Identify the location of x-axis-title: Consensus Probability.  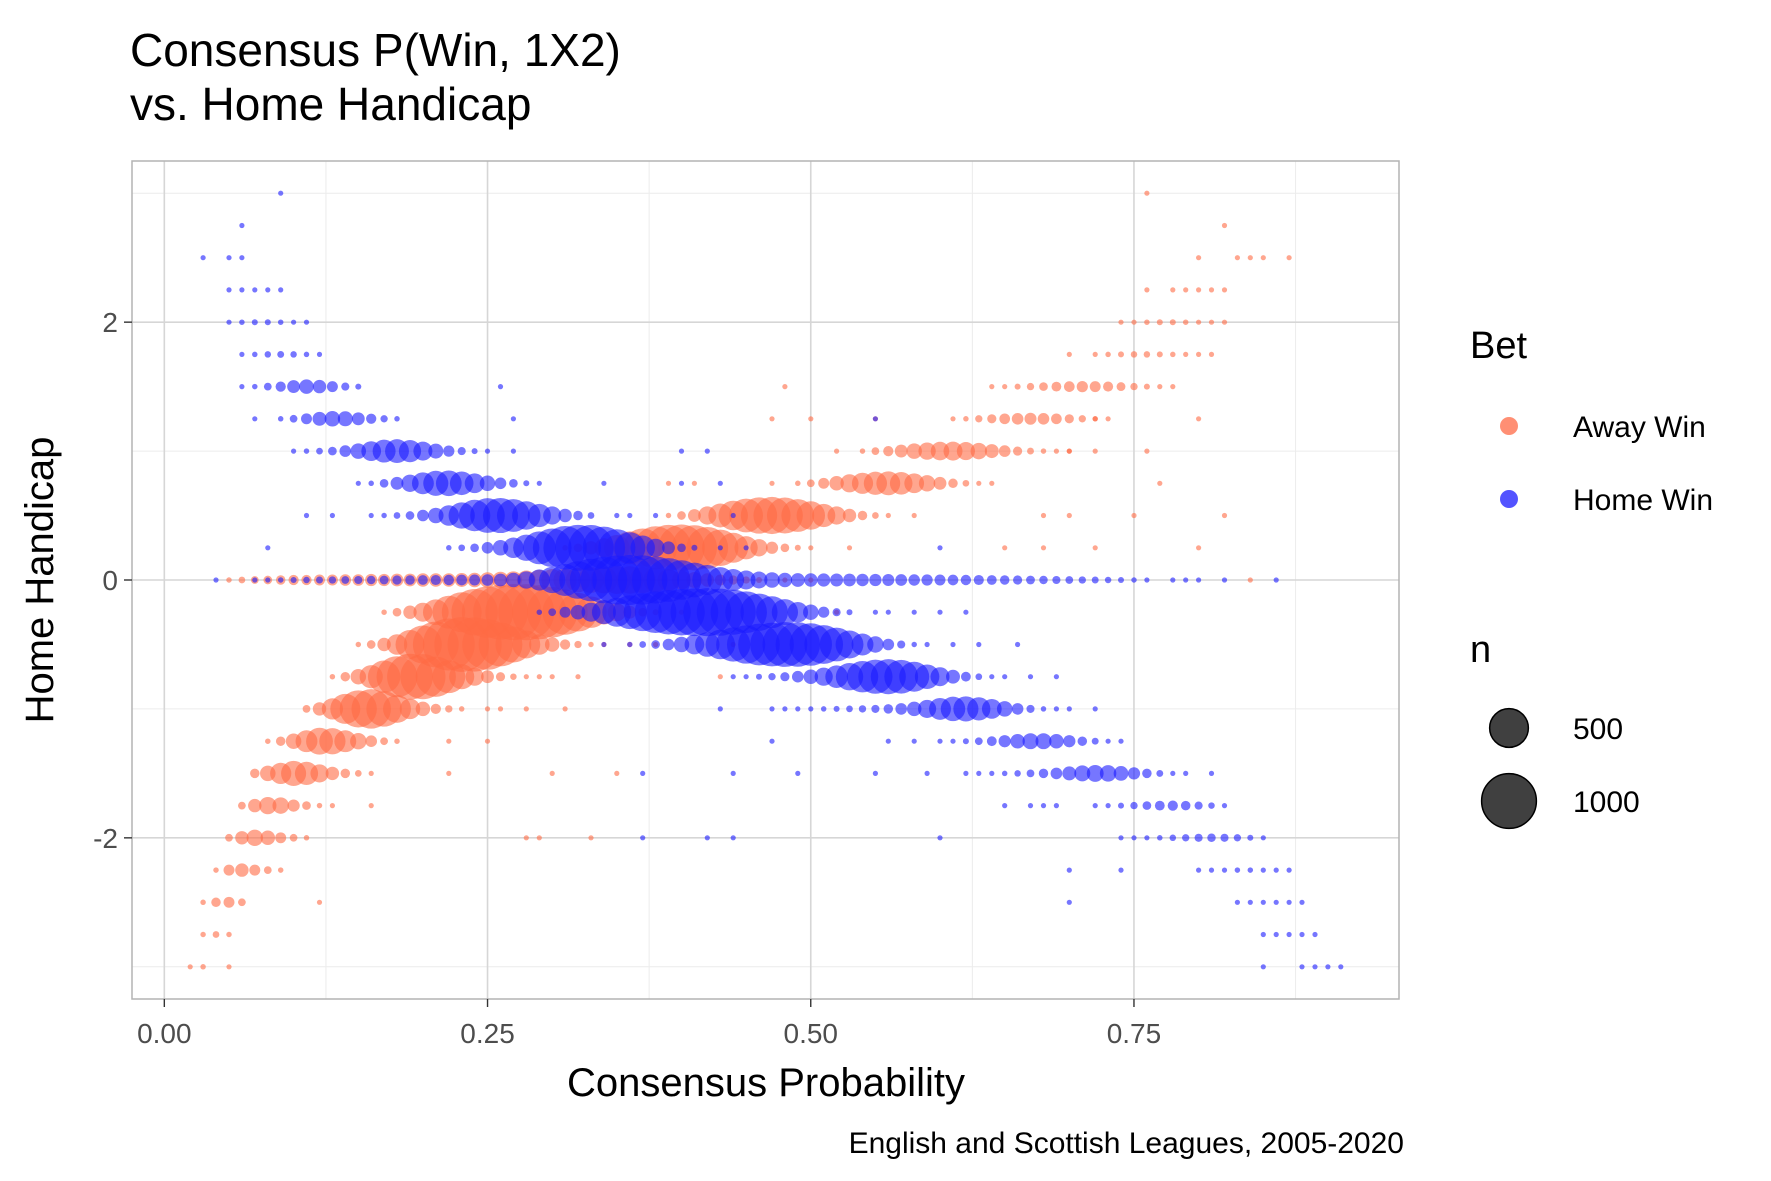
(766, 1083).